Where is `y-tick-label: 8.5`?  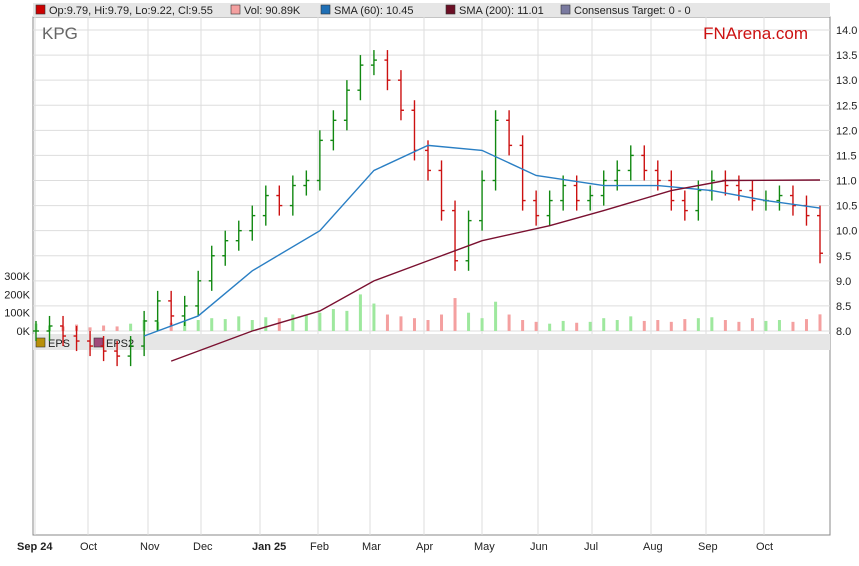
y-tick-label: 8.5 is located at coordinates (843, 307).